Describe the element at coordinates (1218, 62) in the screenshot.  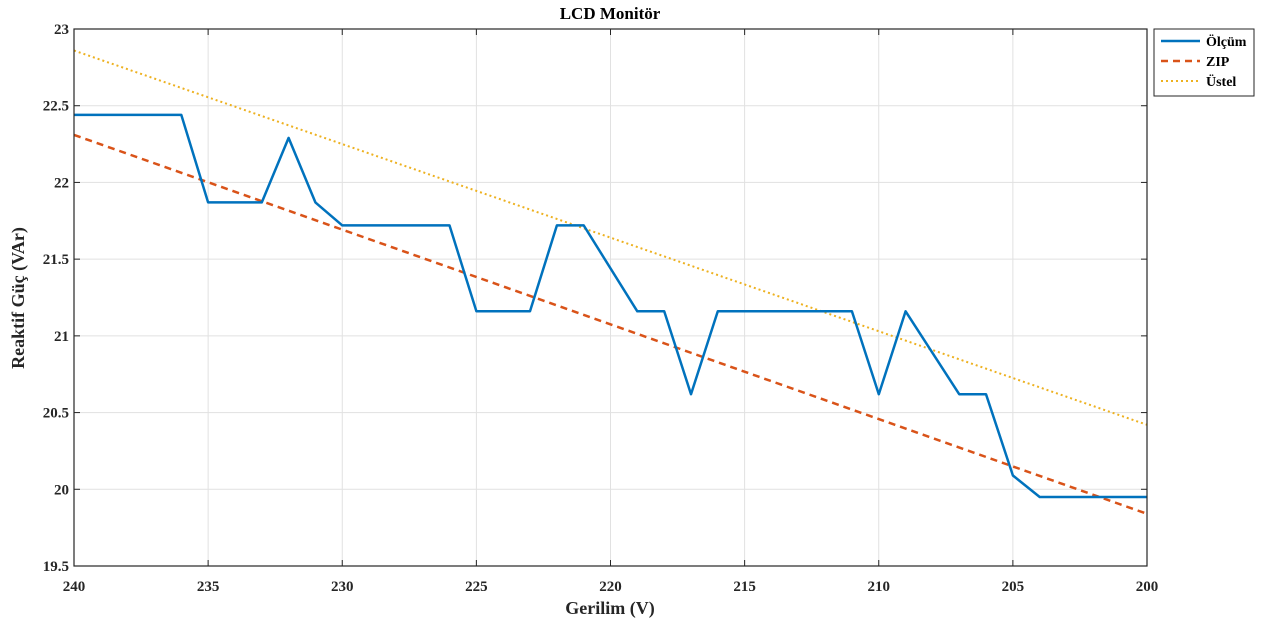
I see `legend-label-zip: ZIP` at that location.